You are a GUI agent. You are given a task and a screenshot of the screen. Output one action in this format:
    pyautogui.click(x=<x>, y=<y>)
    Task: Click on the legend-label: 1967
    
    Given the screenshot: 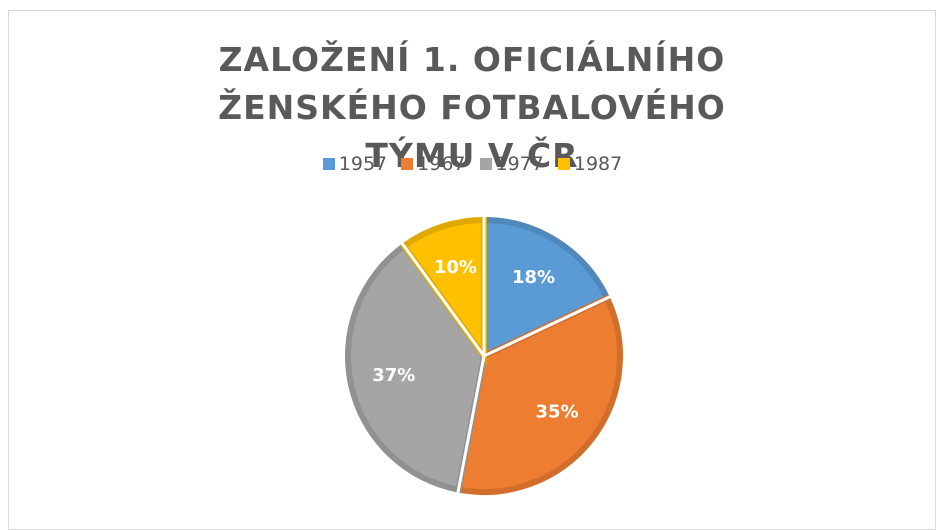 What is the action you would take?
    pyautogui.click(x=441, y=164)
    